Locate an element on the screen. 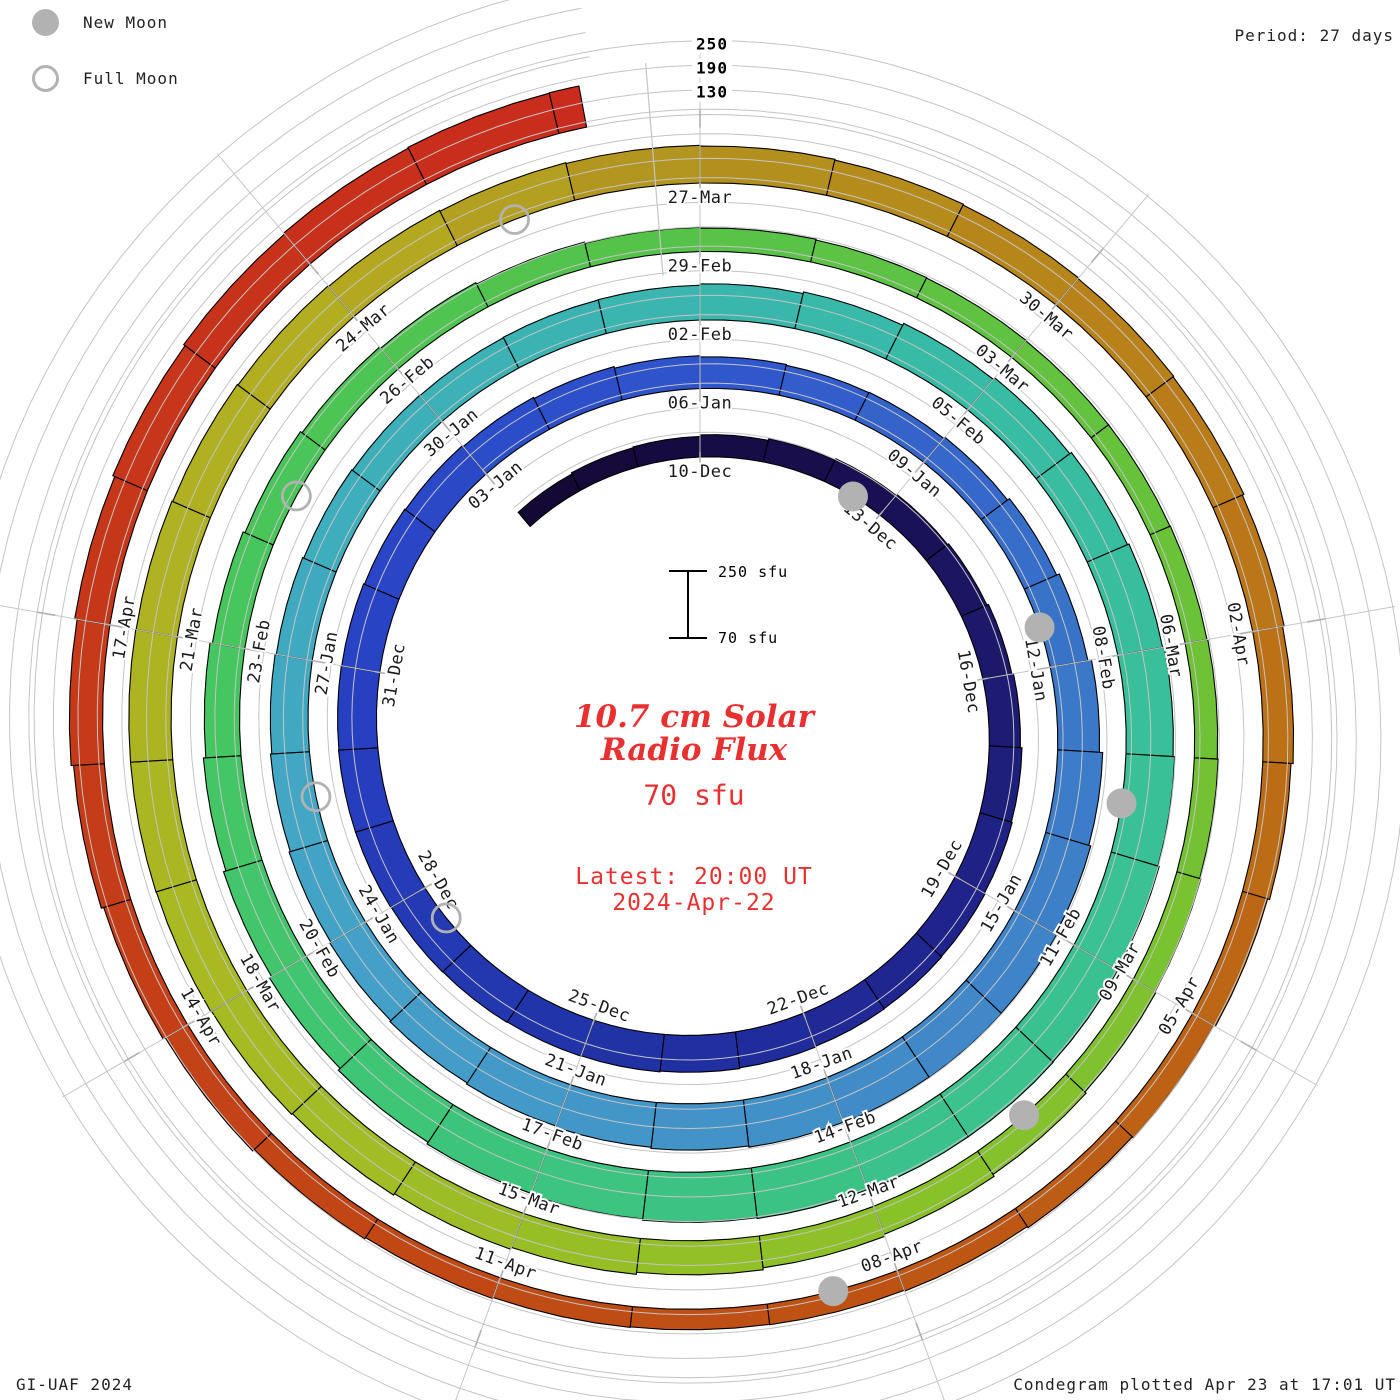  period-label: Period: 27 days is located at coordinates (1314, 35).